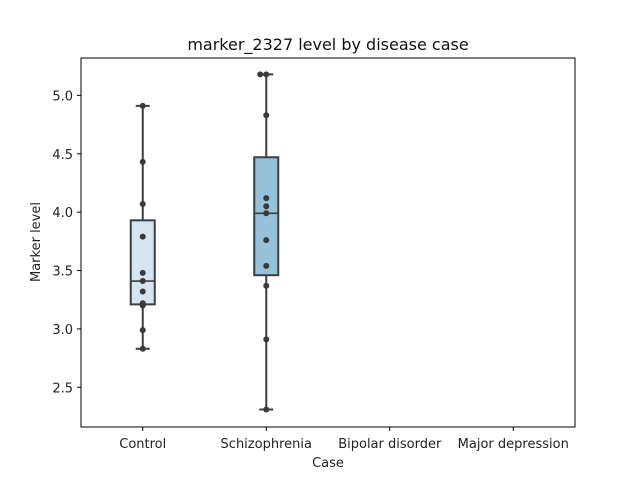  Describe the element at coordinates (62, 330) in the screenshot. I see `y-tick-label: 3.0` at that location.